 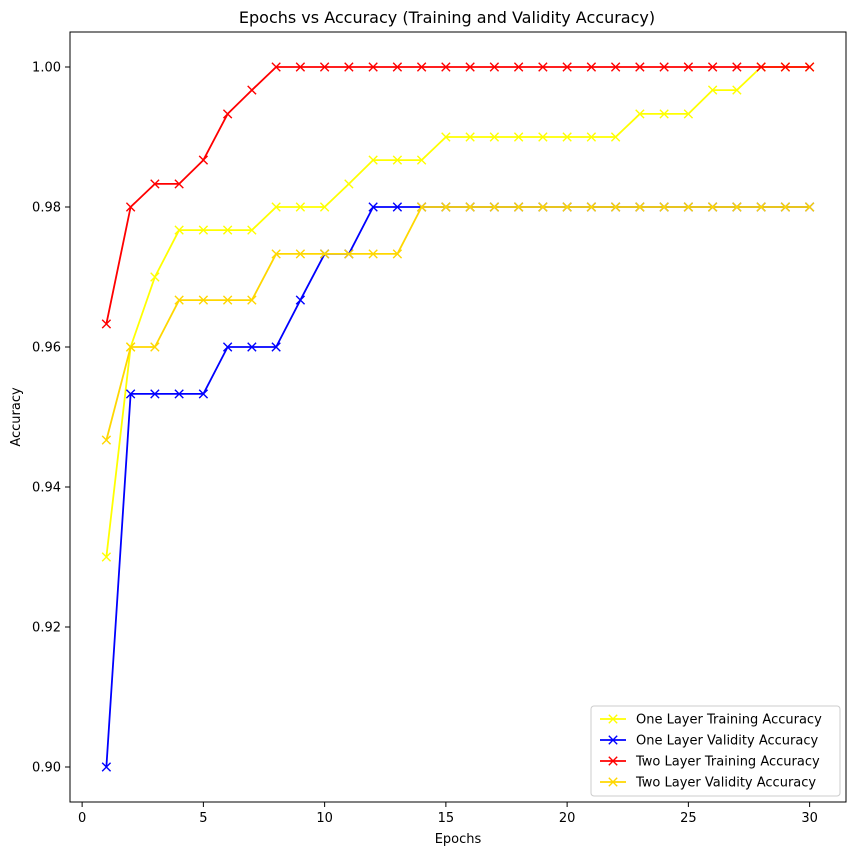 I want to click on y-axis-title: Accuracy, so click(x=16, y=417).